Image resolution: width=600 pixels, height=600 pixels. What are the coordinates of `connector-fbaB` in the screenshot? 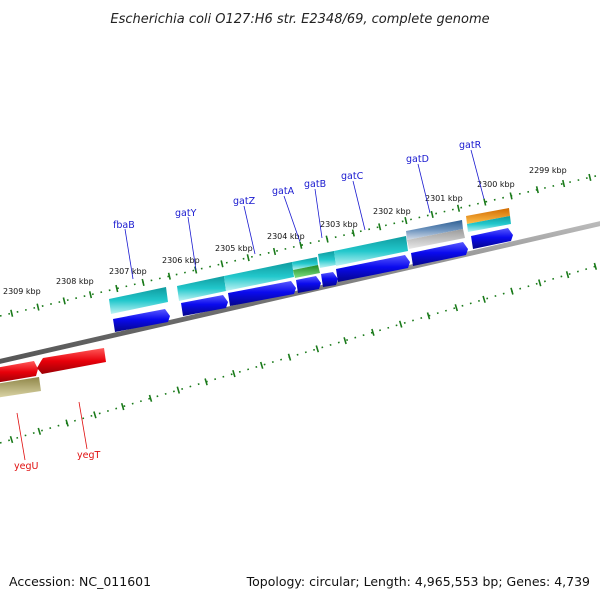 It's located at (129, 254).